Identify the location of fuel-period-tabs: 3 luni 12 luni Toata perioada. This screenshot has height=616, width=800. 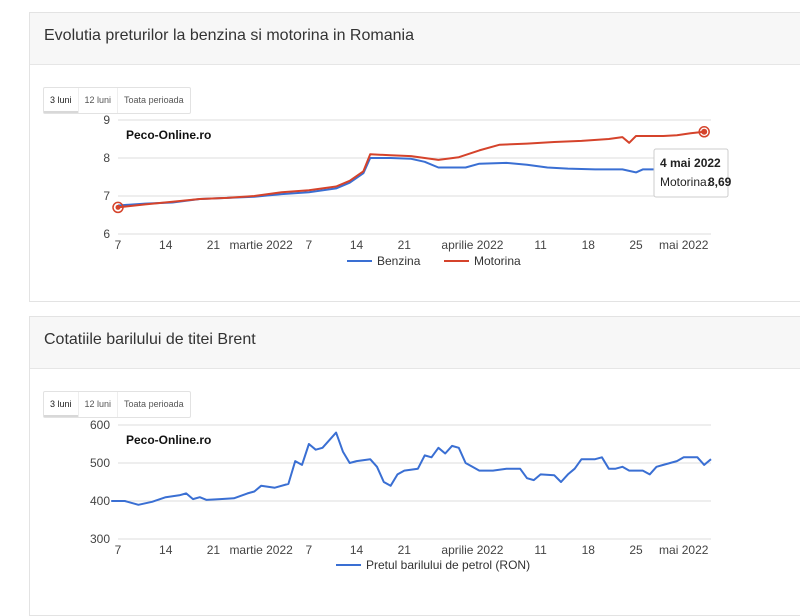
(117, 100).